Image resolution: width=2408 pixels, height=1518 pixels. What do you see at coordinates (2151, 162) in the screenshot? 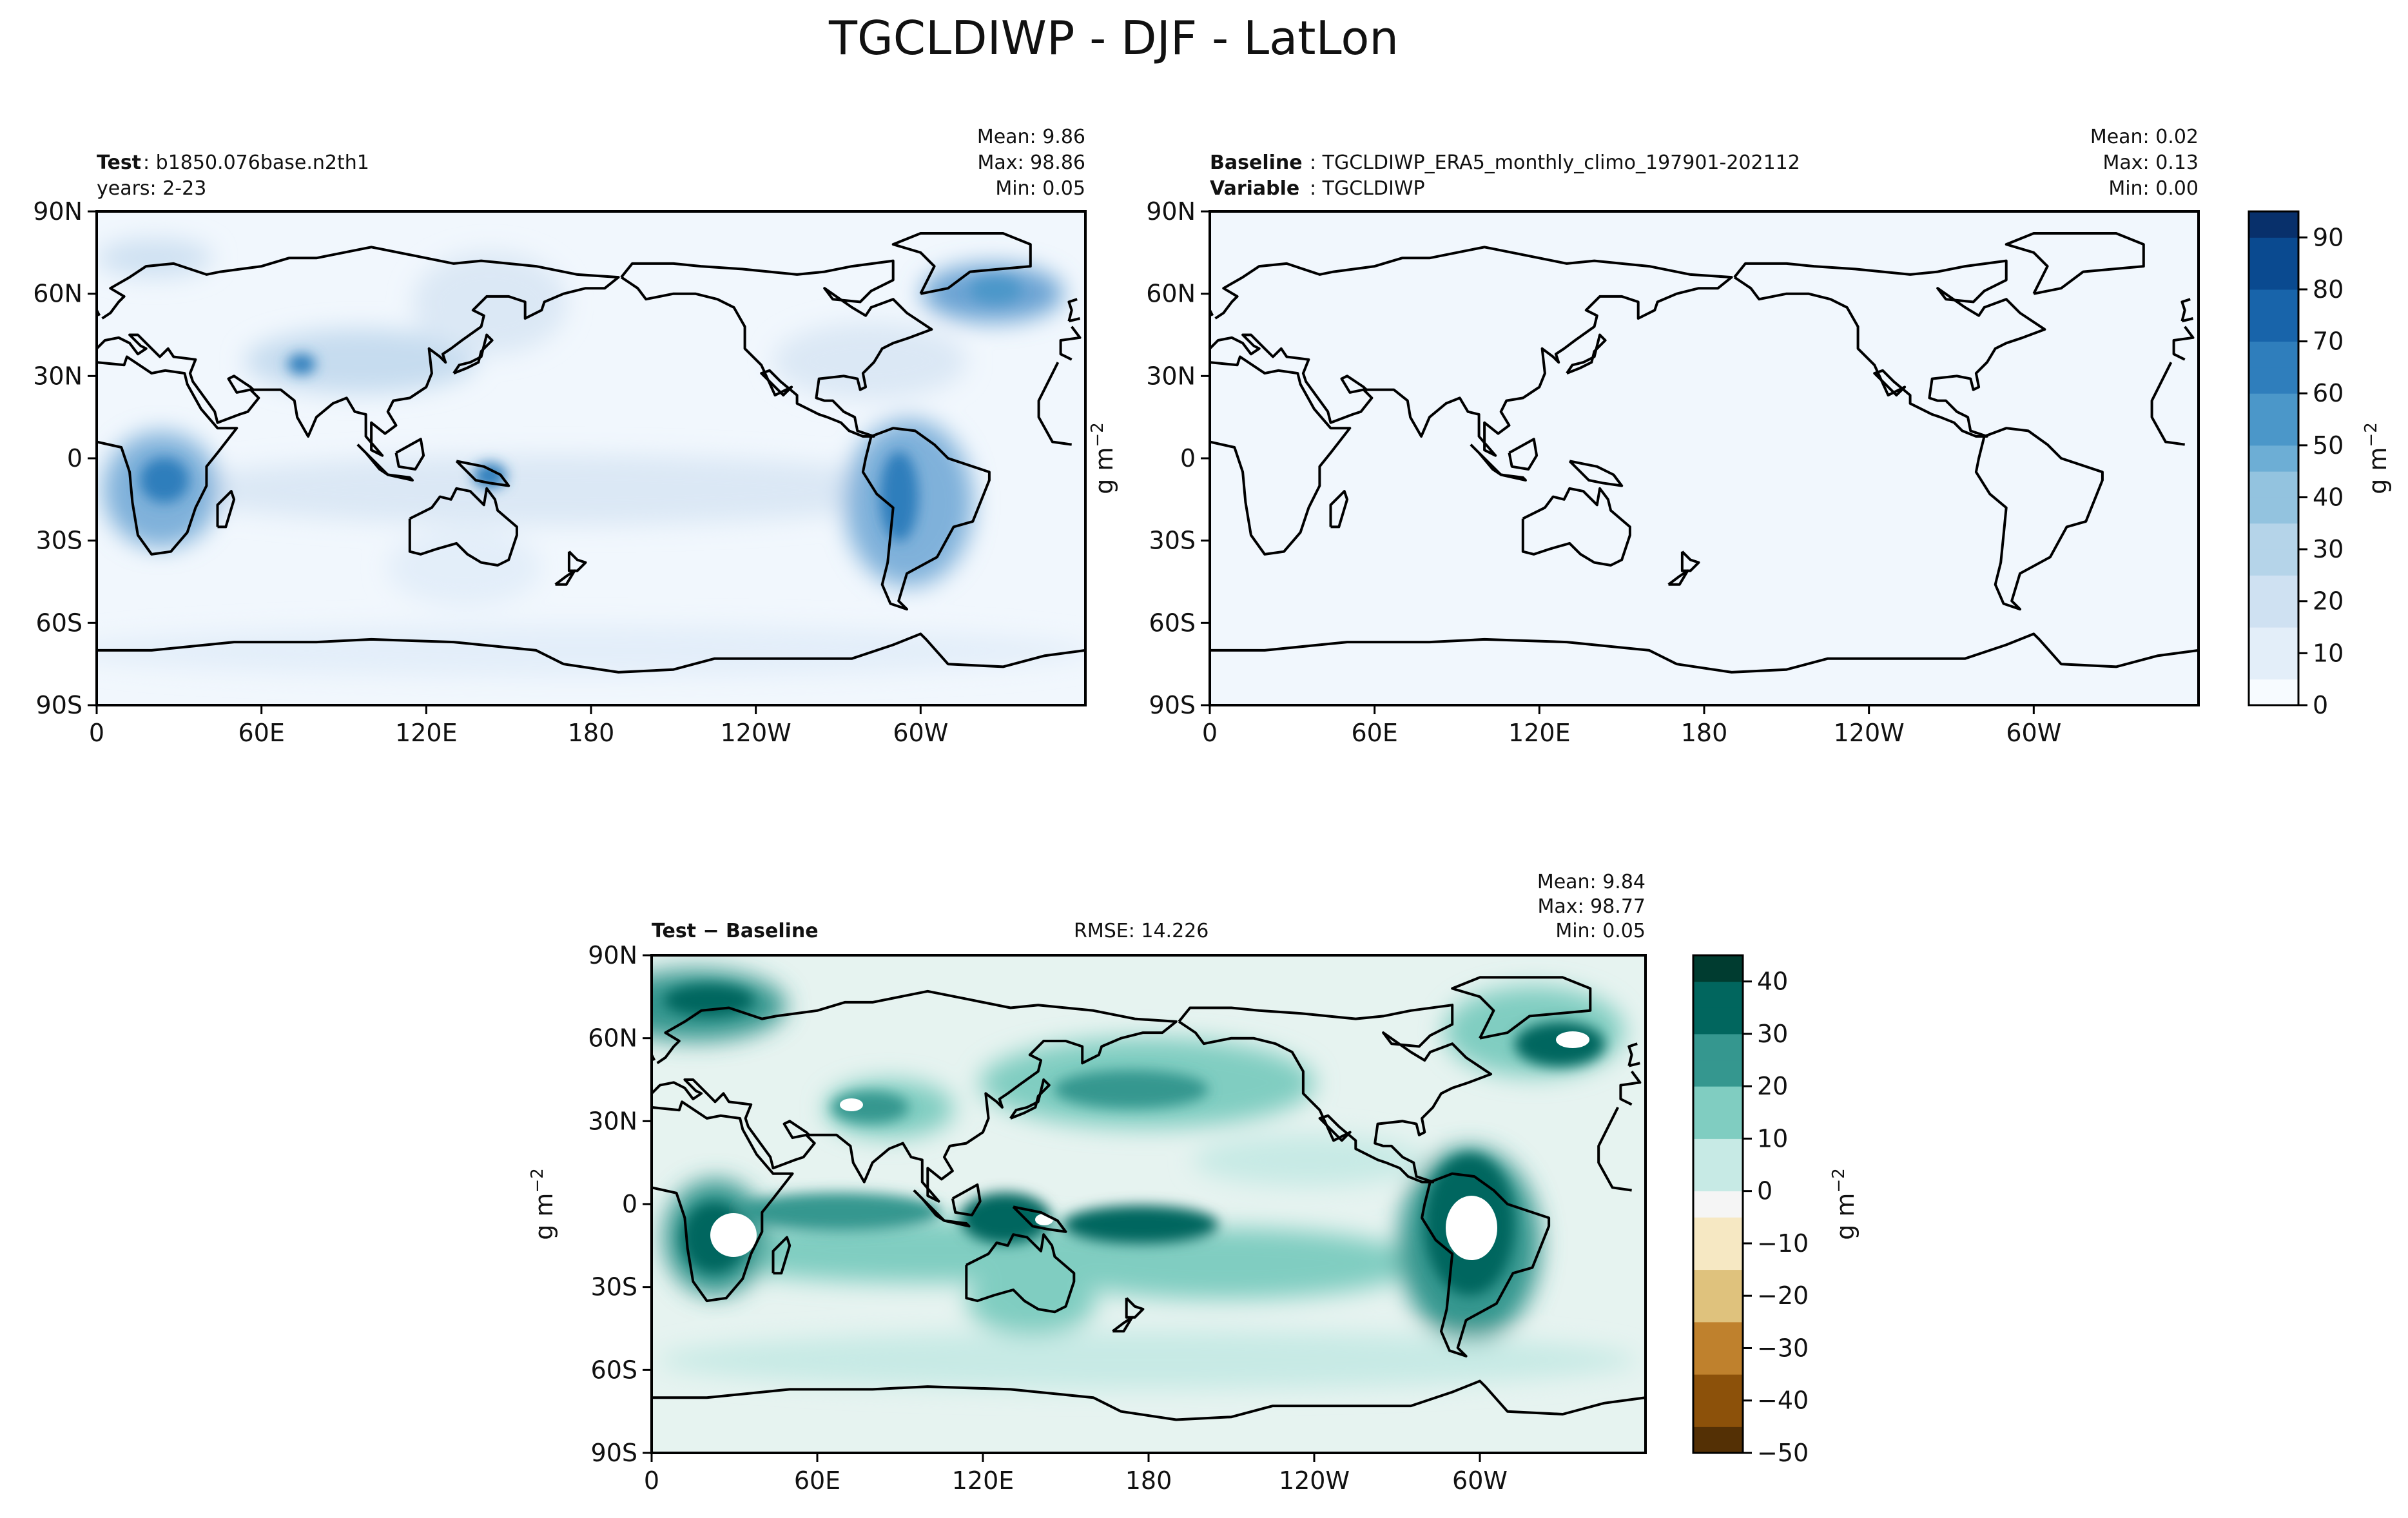
I see `baseline-stat-max: Max: 0.13` at bounding box center [2151, 162].